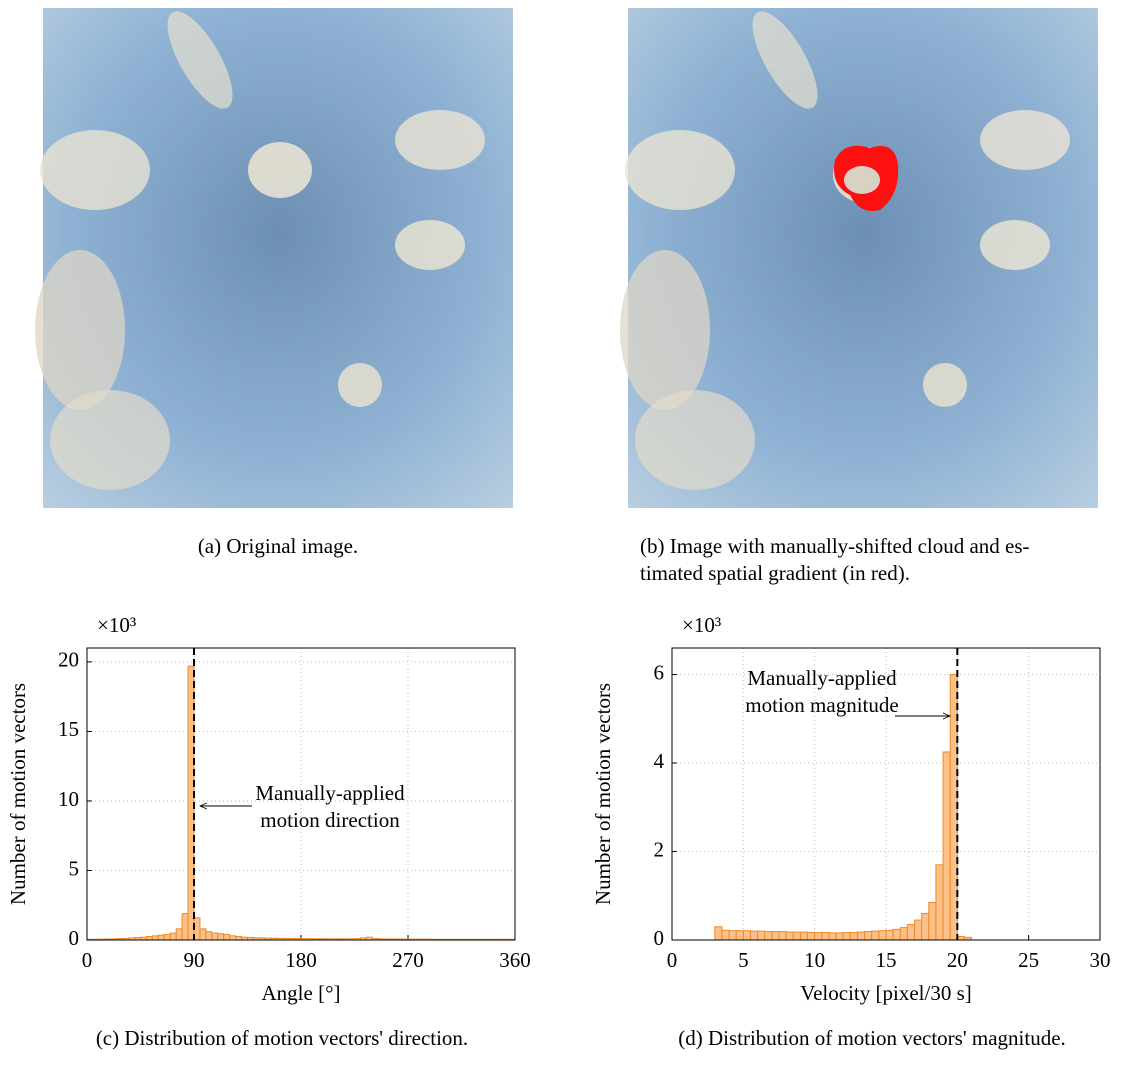  Describe the element at coordinates (68, 729) in the screenshot. I see `y-tick-label: 15` at that location.